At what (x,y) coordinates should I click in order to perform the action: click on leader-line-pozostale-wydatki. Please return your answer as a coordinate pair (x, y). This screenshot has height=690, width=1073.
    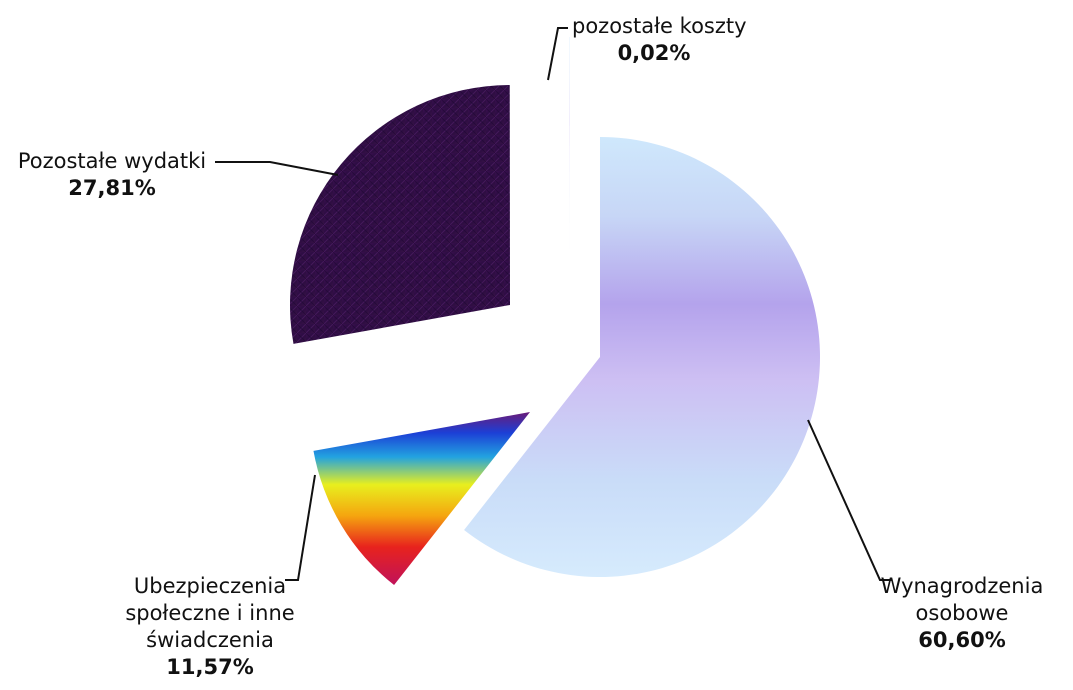
    Looking at the image, I should click on (277, 168).